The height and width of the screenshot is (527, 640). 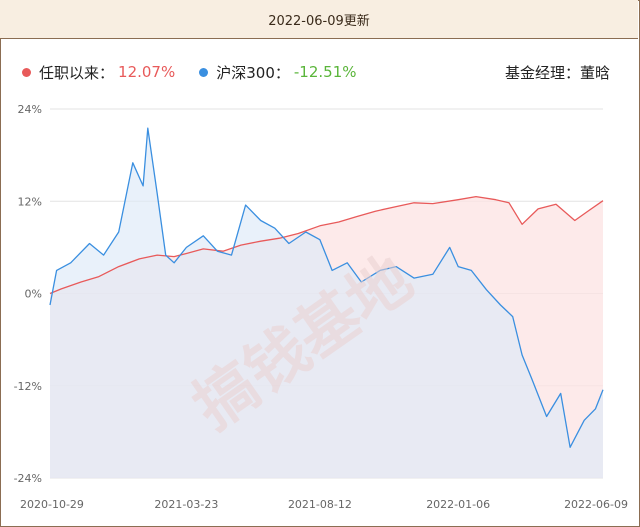 I want to click on update-date: 2022-06-09更新, so click(x=319, y=21).